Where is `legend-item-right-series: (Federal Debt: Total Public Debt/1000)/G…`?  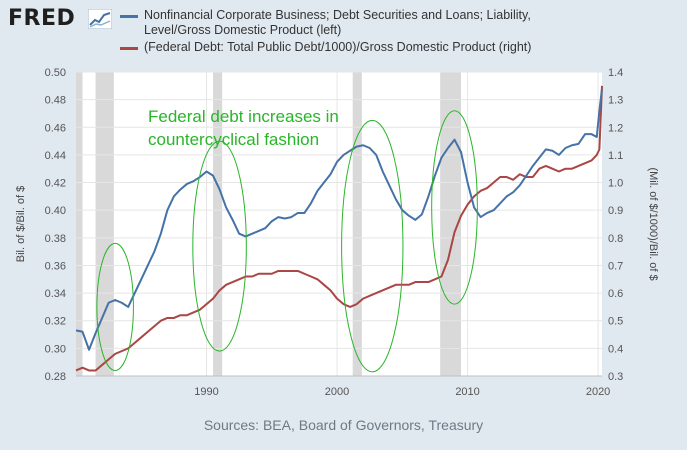 legend-item-right-series: (Federal Debt: Total Public Debt/1000)/G… is located at coordinates (340, 47).